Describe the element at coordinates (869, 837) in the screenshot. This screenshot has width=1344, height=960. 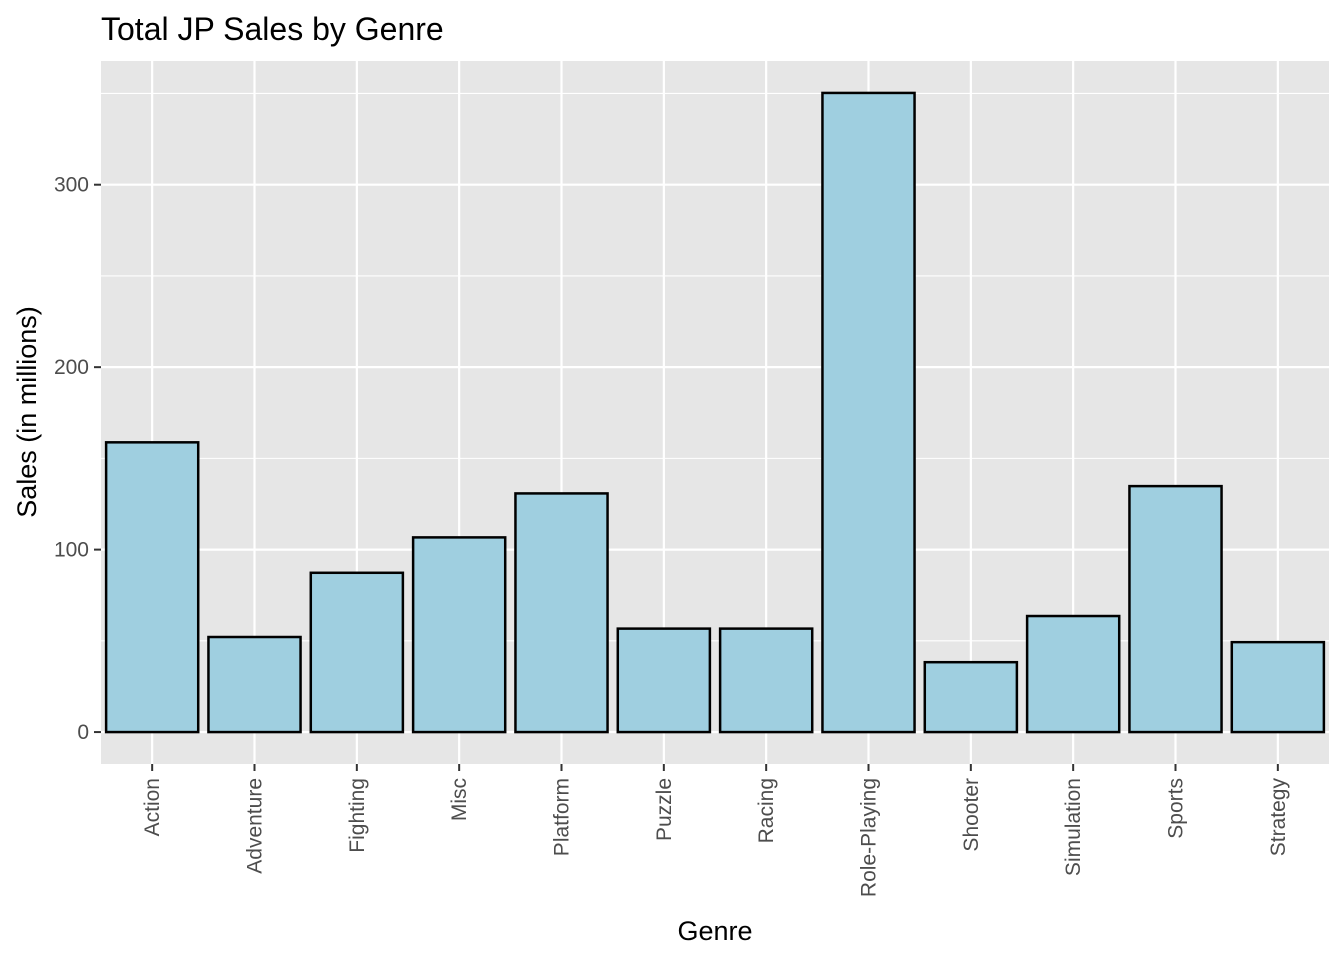
I see `x-tick-label: Role-Playing` at that location.